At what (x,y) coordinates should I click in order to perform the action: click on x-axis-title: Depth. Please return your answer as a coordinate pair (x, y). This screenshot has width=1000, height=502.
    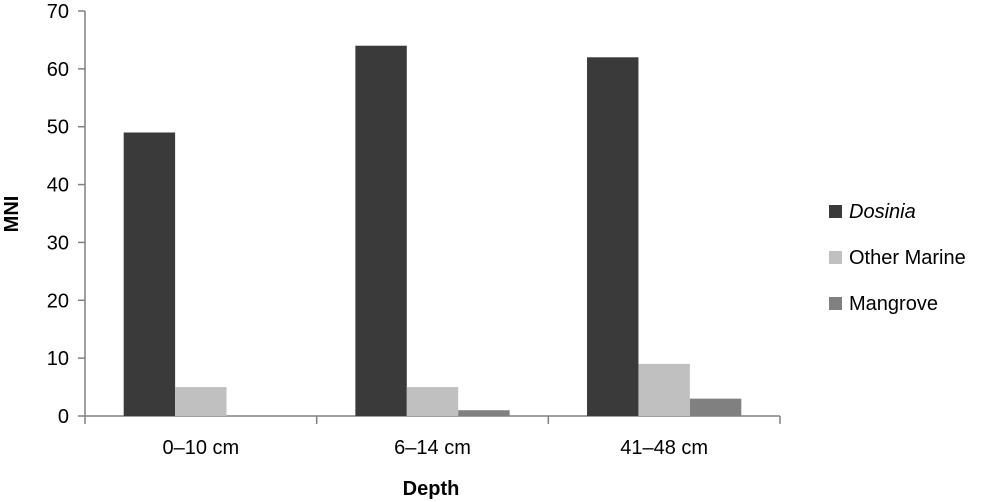
    Looking at the image, I should click on (431, 489).